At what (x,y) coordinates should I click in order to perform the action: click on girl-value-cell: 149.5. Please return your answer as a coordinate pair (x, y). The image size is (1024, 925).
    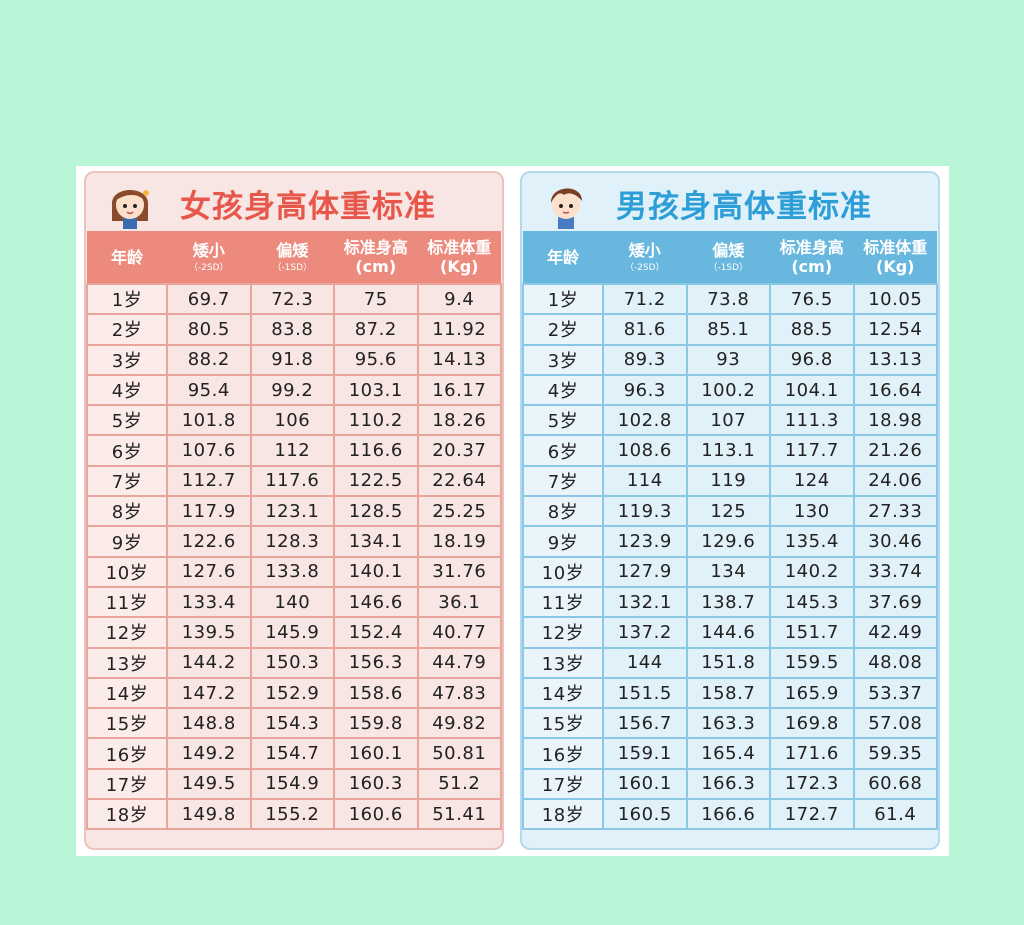
    Looking at the image, I should click on (209, 784).